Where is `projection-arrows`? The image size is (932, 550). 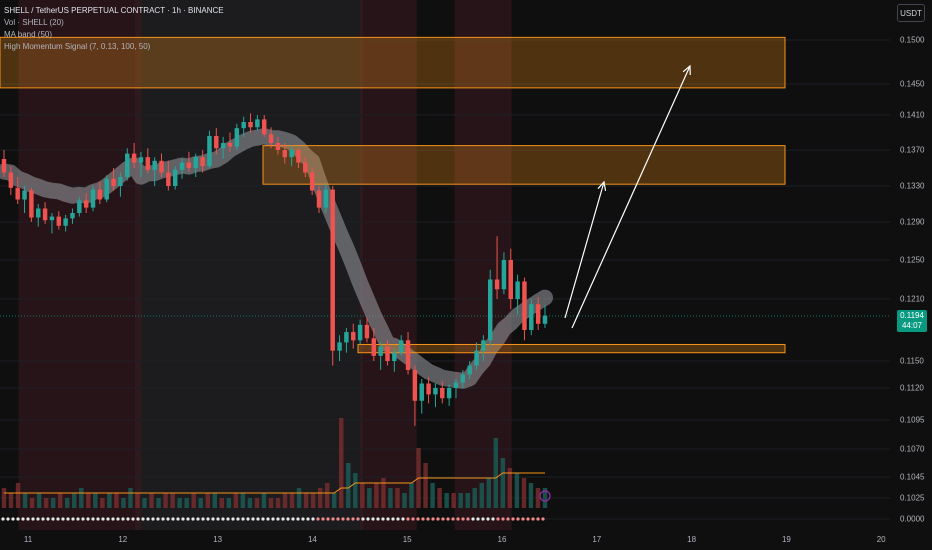 projection-arrows is located at coordinates (627, 196).